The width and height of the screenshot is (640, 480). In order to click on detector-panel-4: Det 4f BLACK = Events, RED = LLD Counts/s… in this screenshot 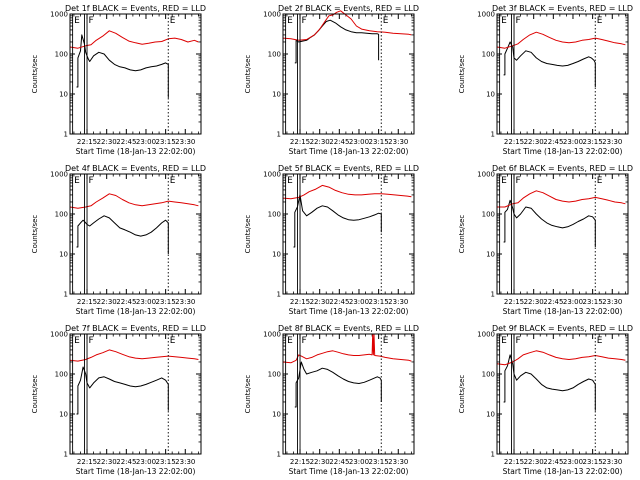, I will do `click(118, 240)`.